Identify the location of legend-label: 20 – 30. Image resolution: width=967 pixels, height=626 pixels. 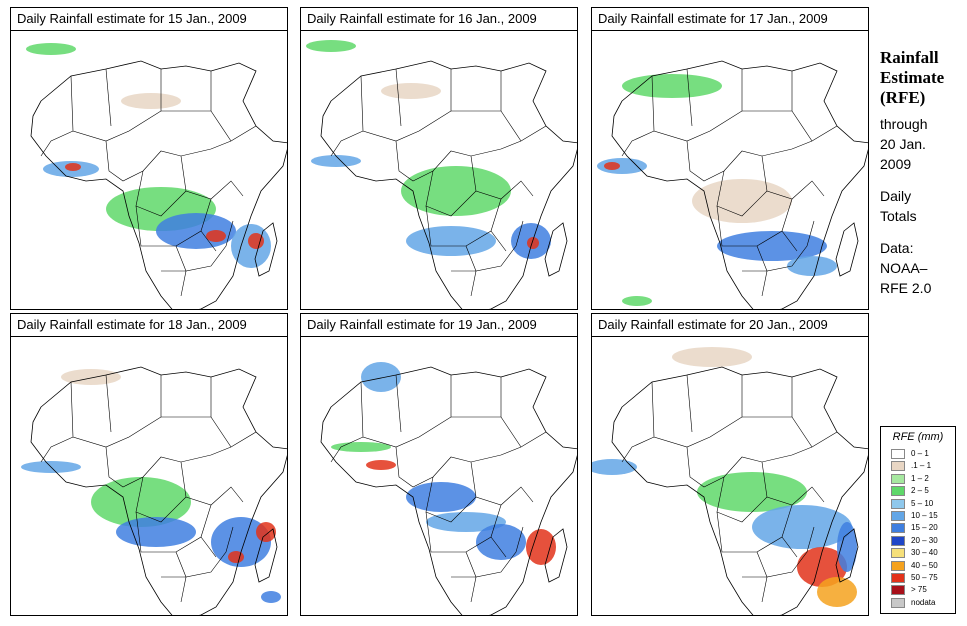
(924, 540).